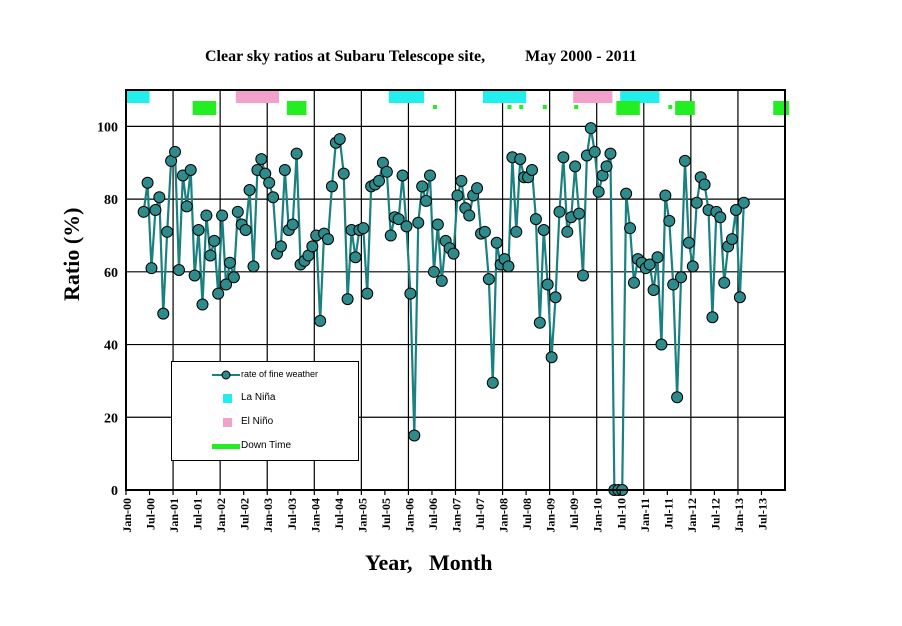  I want to click on y-tick-label: 20, so click(111, 418).